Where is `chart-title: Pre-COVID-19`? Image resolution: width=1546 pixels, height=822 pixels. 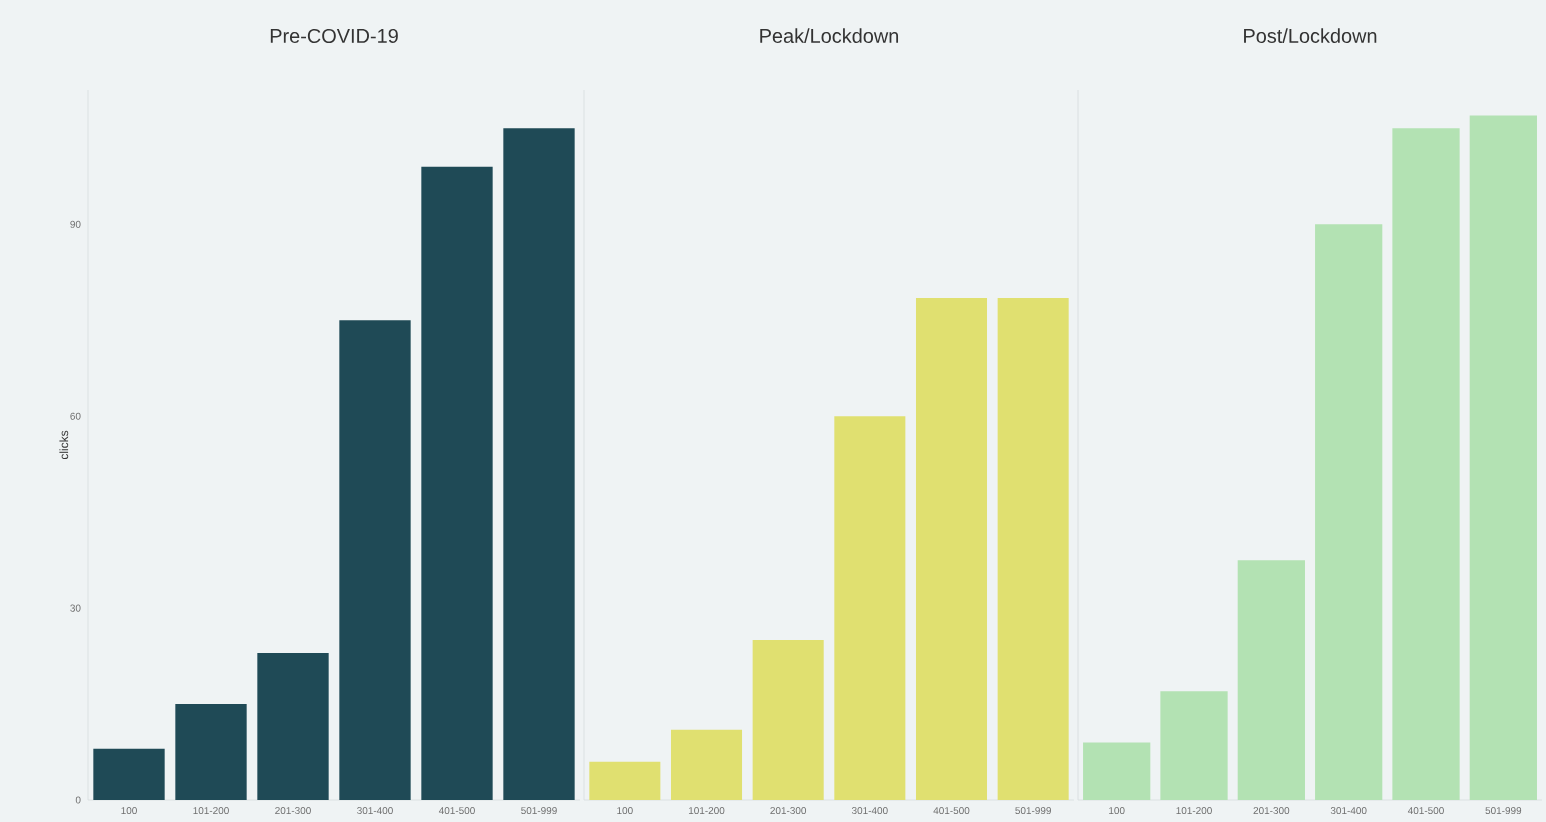 chart-title: Pre-COVID-19 is located at coordinates (334, 35).